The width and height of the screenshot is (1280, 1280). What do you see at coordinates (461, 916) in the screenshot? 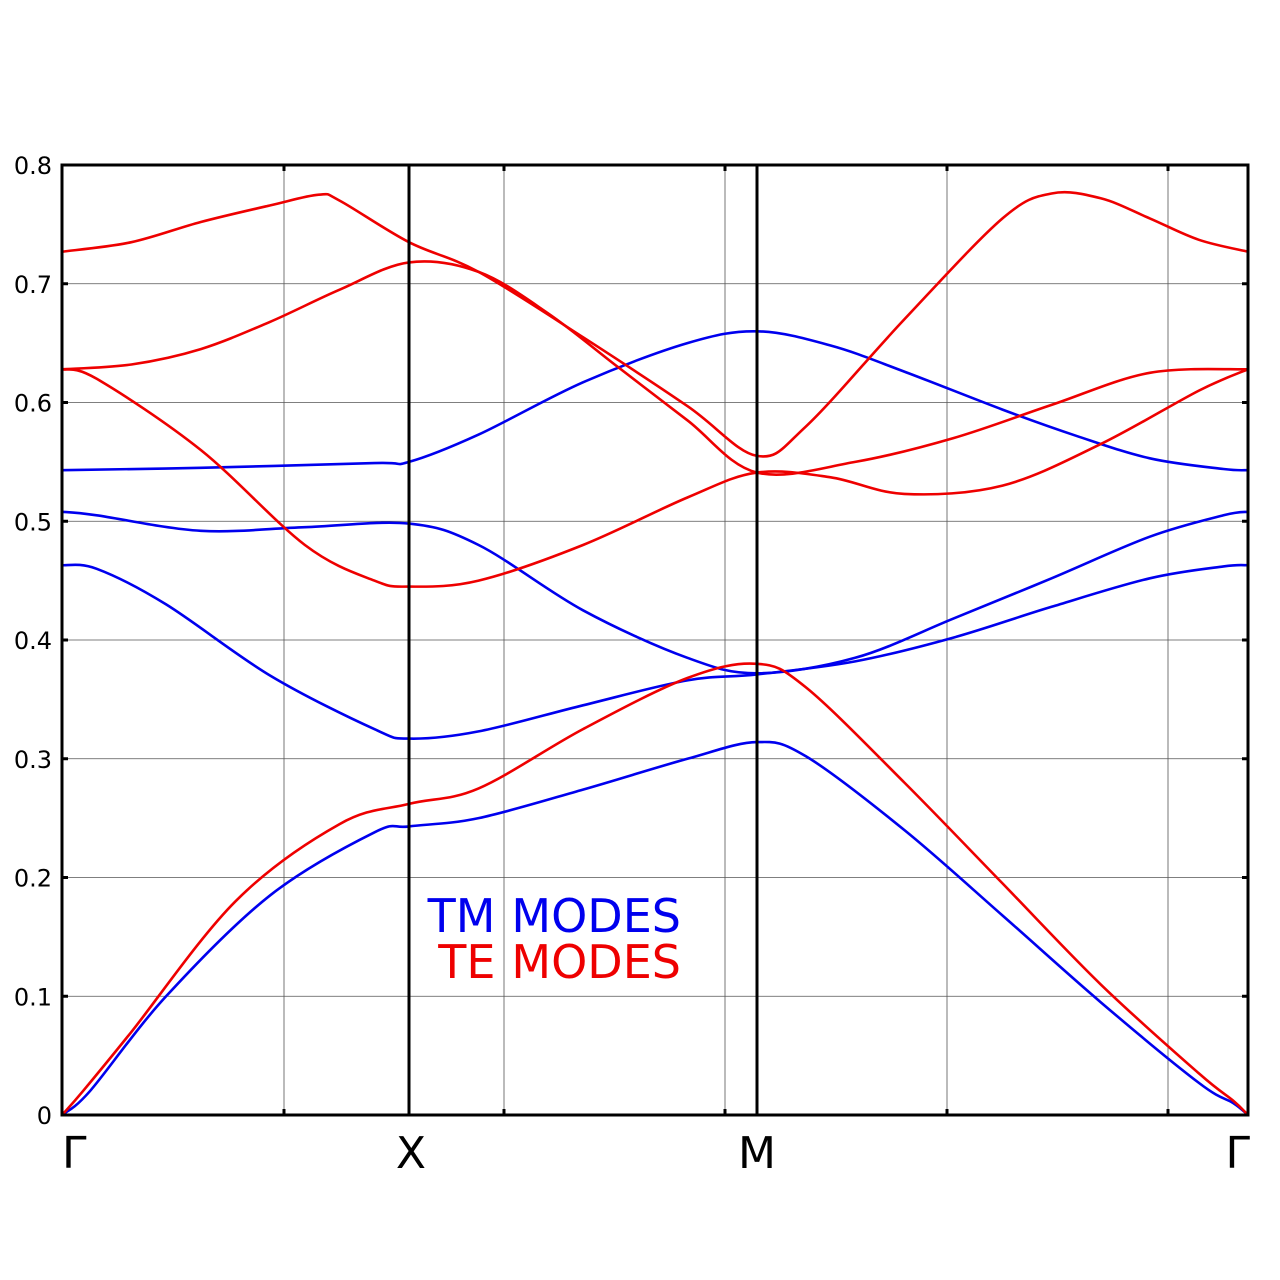
I see `legend-tm-prefix: TM` at bounding box center [461, 916].